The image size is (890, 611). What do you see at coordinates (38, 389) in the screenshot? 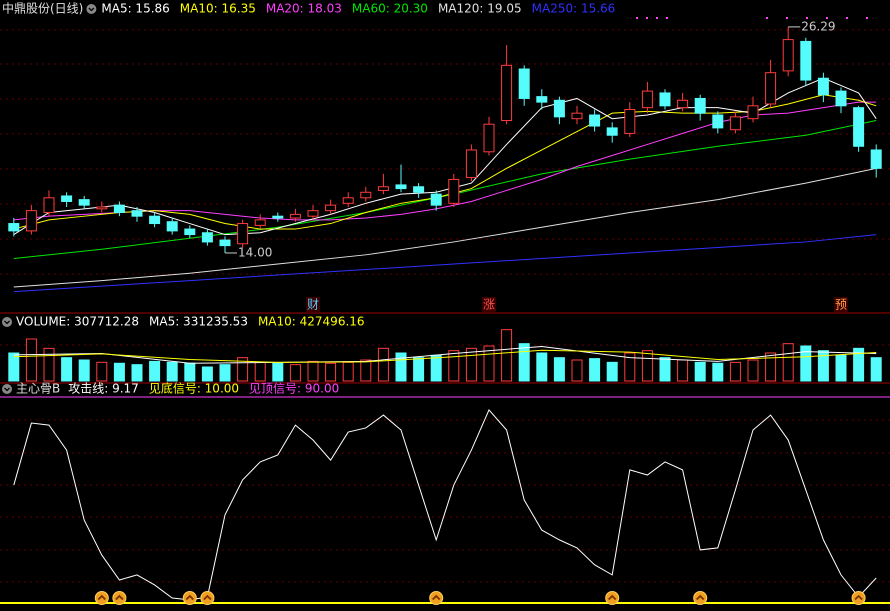
I see `indicator-title: 主心骨B` at bounding box center [38, 389].